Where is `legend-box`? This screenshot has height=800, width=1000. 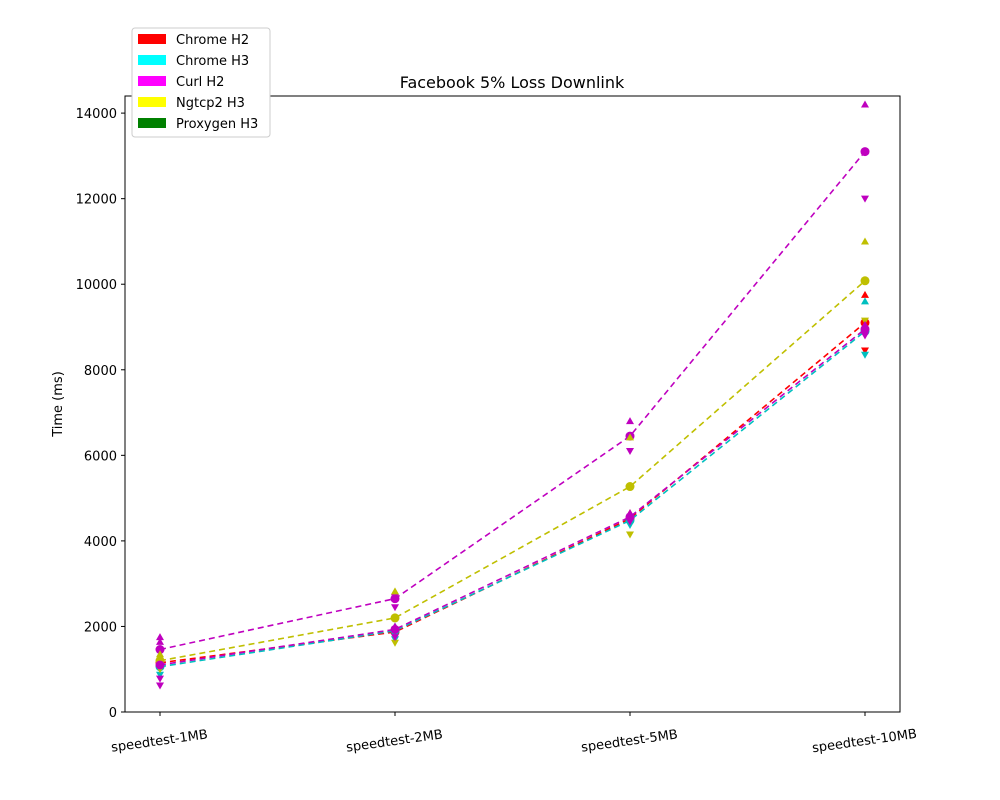 legend-box is located at coordinates (201, 82).